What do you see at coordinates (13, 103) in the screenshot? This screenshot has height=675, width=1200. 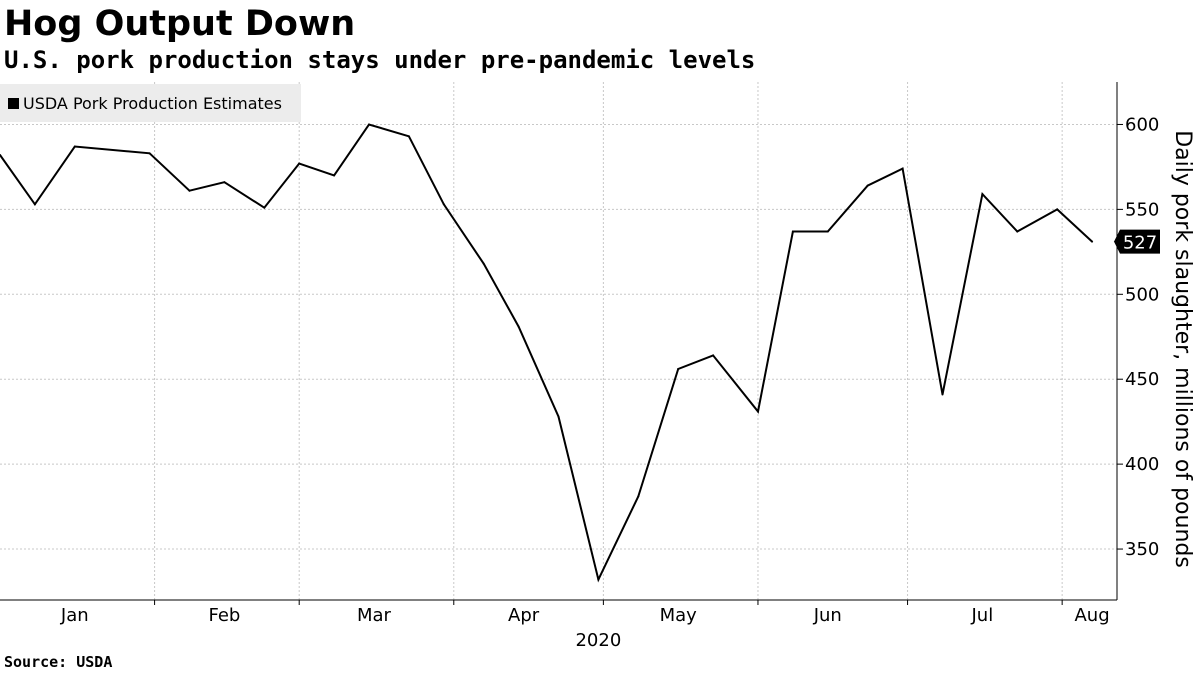 I see `legend-swatch` at bounding box center [13, 103].